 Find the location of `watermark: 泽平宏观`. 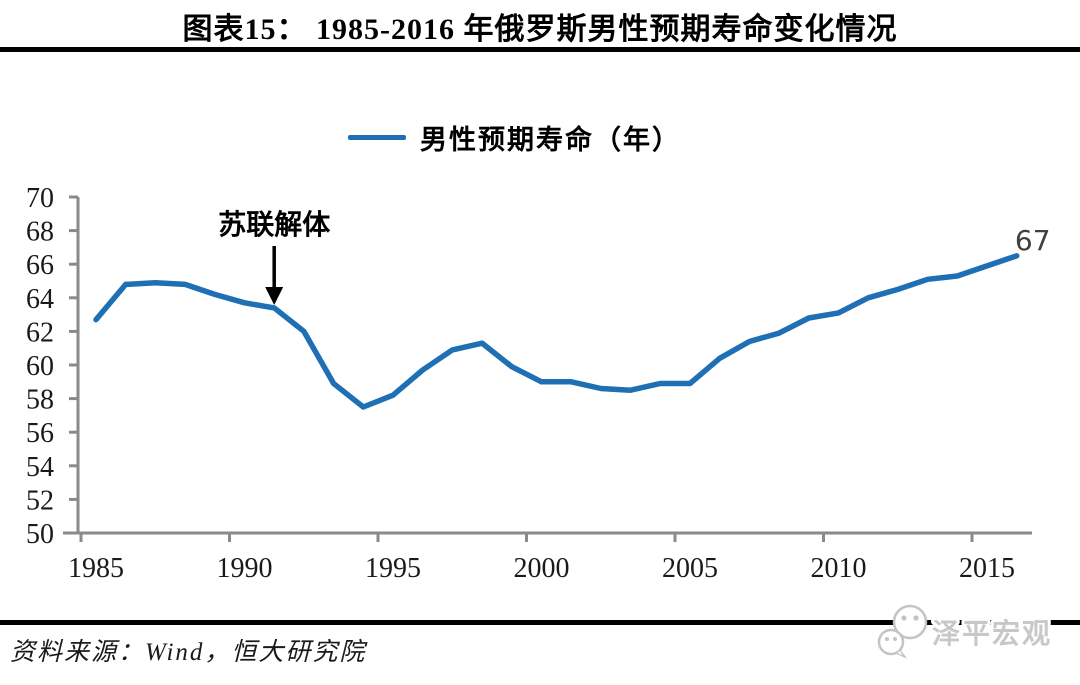

watermark: 泽平宏观 is located at coordinates (965, 631).